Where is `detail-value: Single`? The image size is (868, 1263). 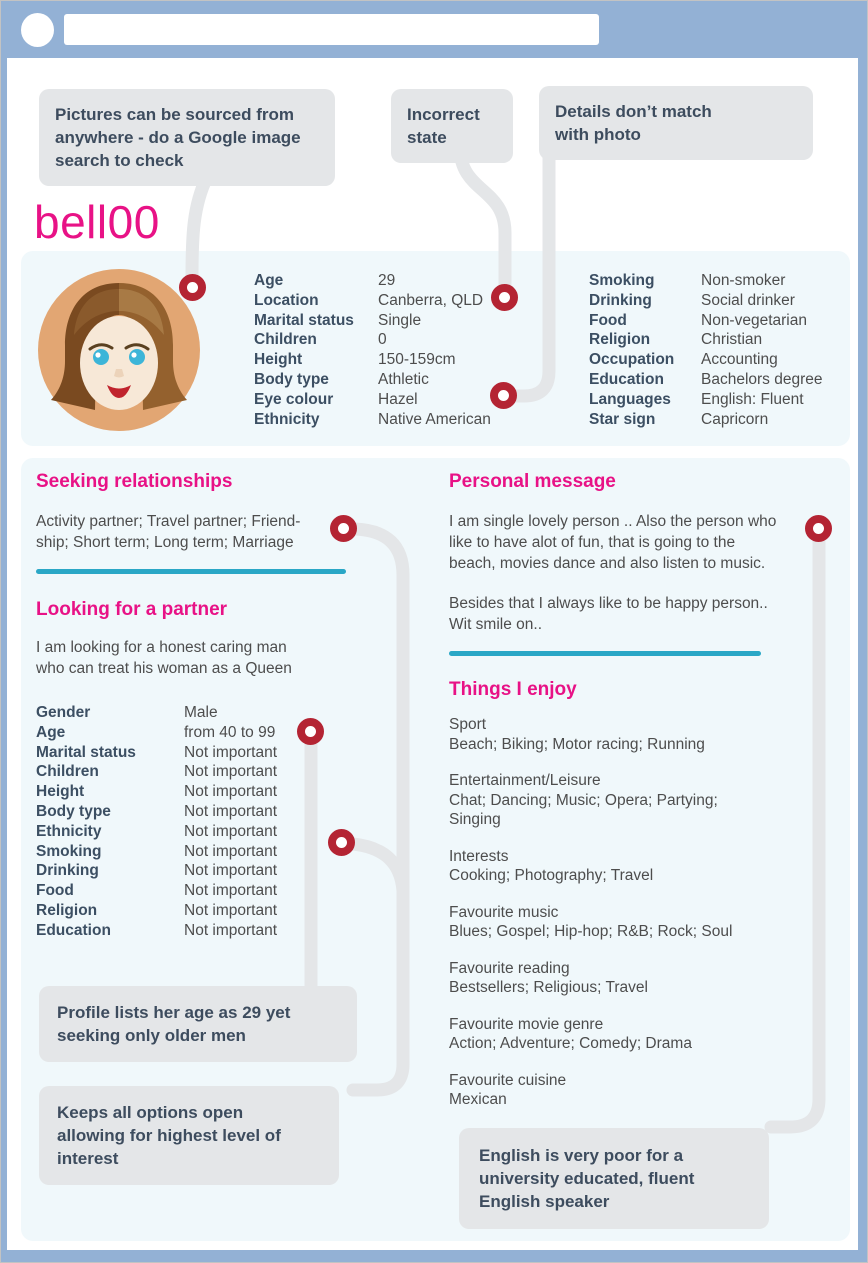 detail-value: Single is located at coordinates (400, 320).